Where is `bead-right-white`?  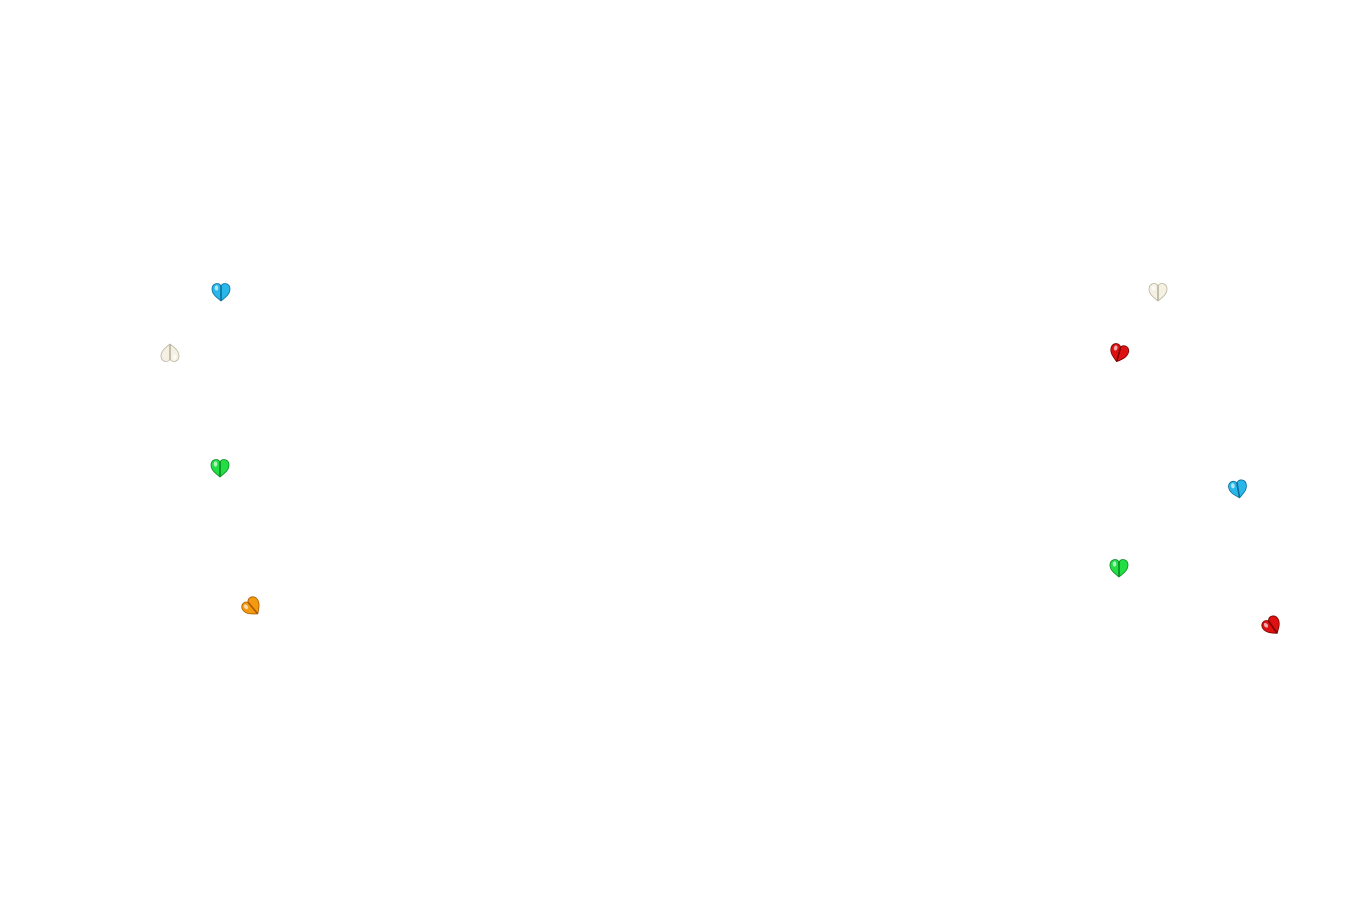
bead-right-white is located at coordinates (1158, 292).